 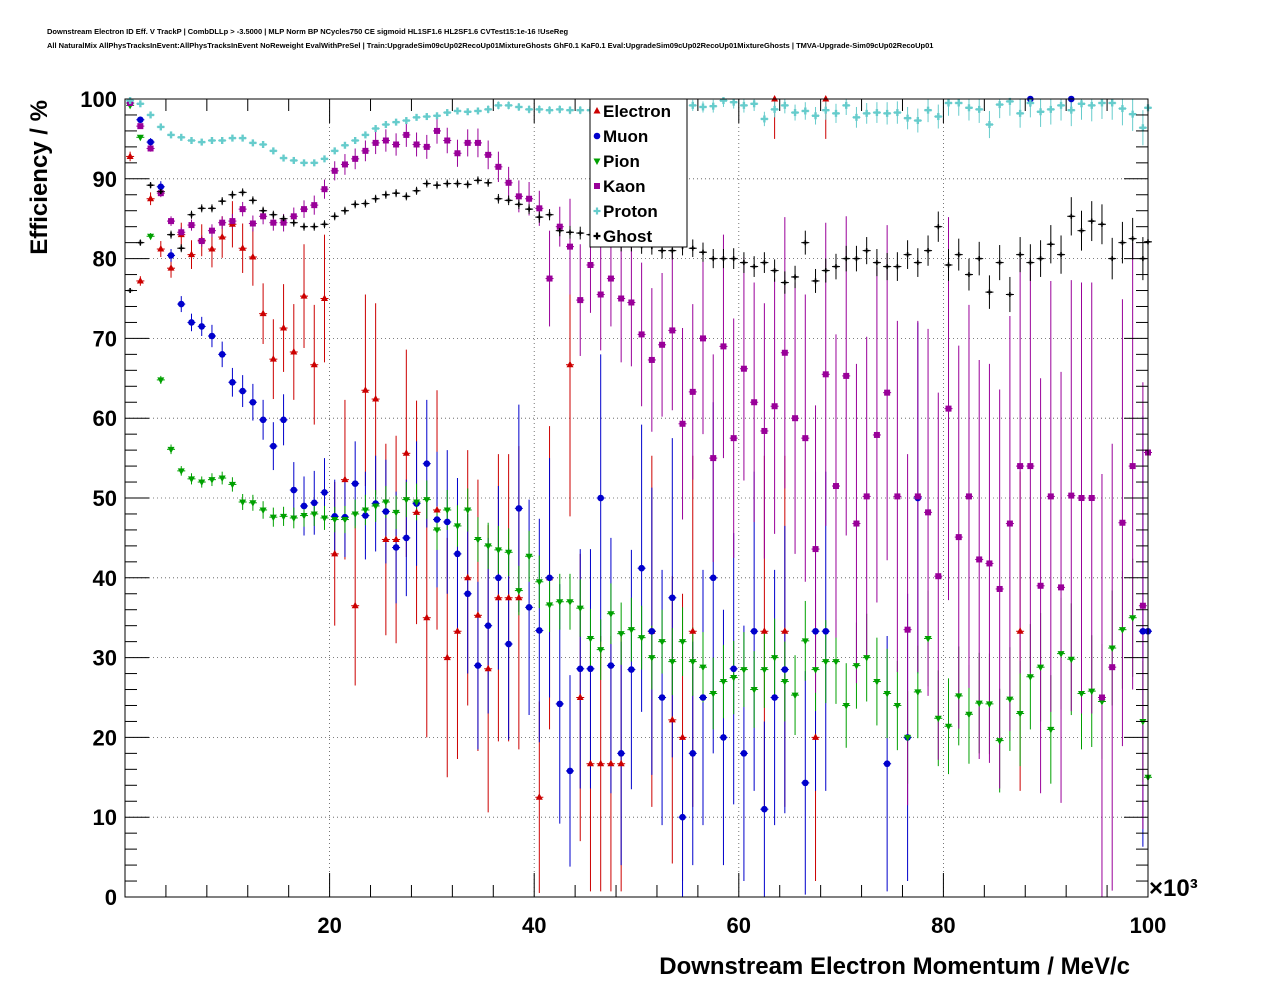 What do you see at coordinates (105, 179) in the screenshot?
I see `y-tick-label: 90` at bounding box center [105, 179].